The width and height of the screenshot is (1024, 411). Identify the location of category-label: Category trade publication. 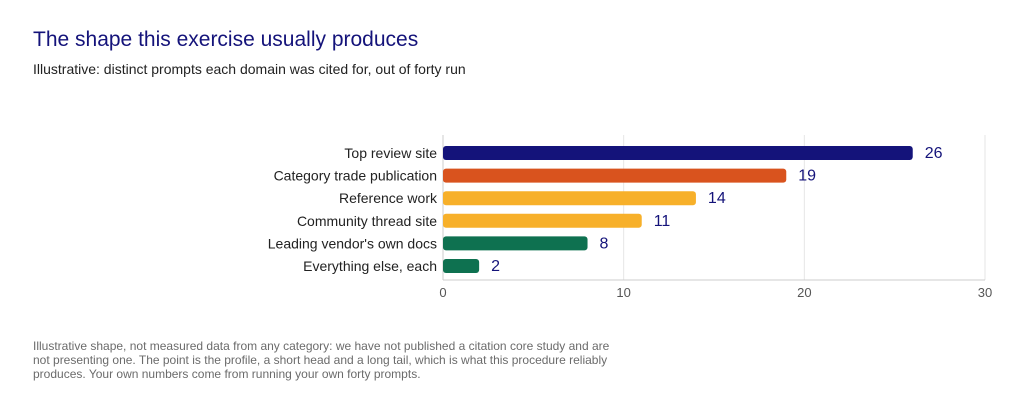
(355, 176).